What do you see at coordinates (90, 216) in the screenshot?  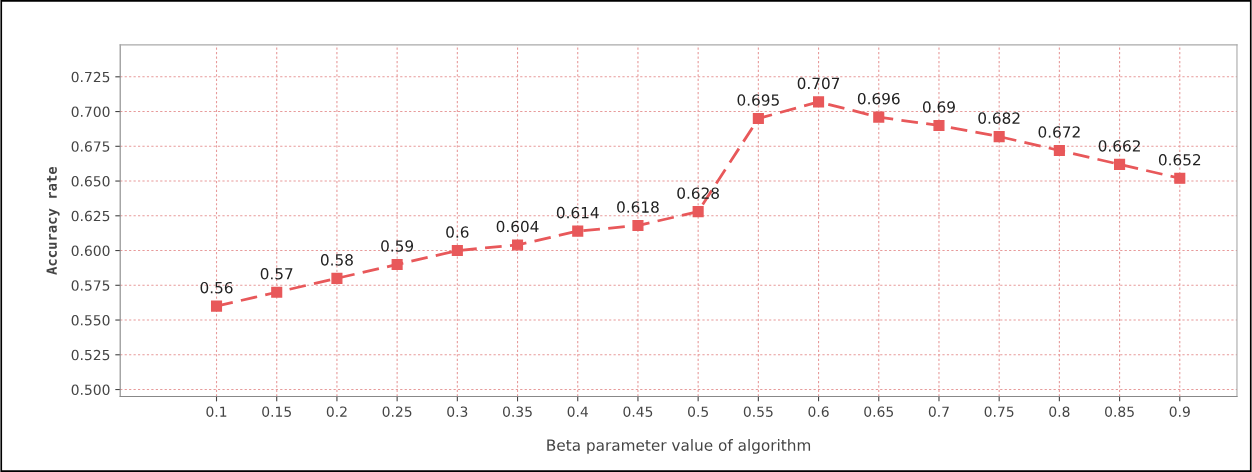 I see `y-tick-label: 0.625` at bounding box center [90, 216].